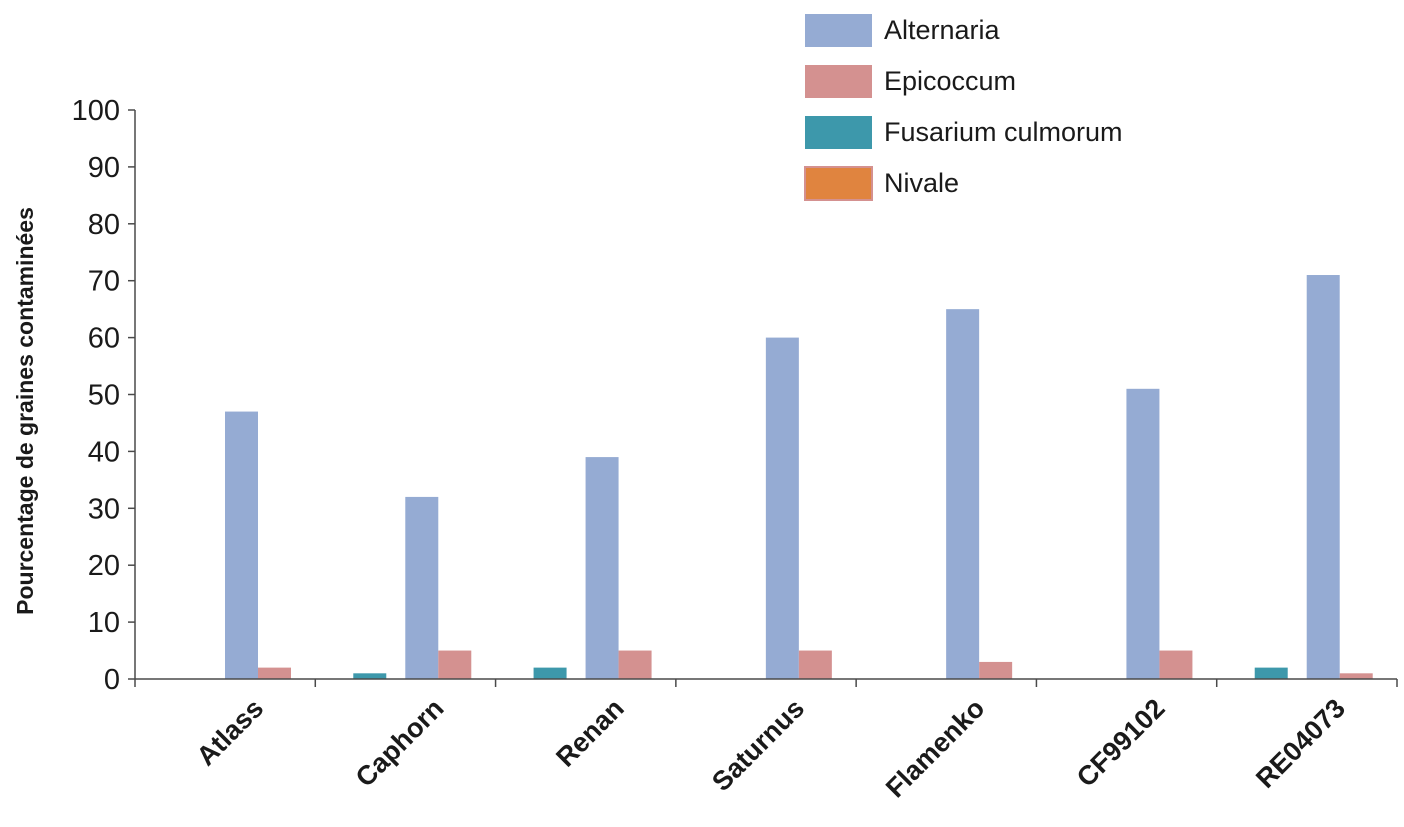  I want to click on bar-epicoccum-re04073, so click(1356, 676).